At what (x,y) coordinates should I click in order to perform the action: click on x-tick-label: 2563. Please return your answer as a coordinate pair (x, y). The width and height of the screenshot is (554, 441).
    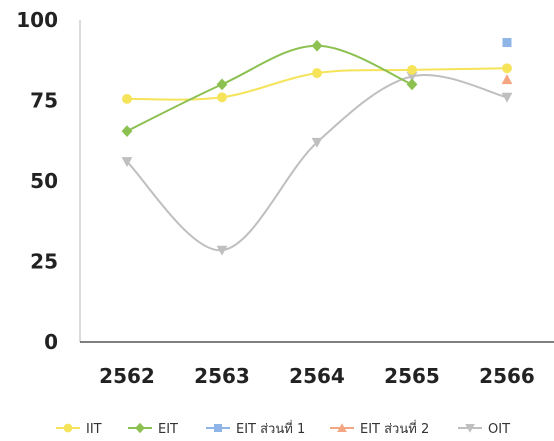
    Looking at the image, I should click on (222, 376).